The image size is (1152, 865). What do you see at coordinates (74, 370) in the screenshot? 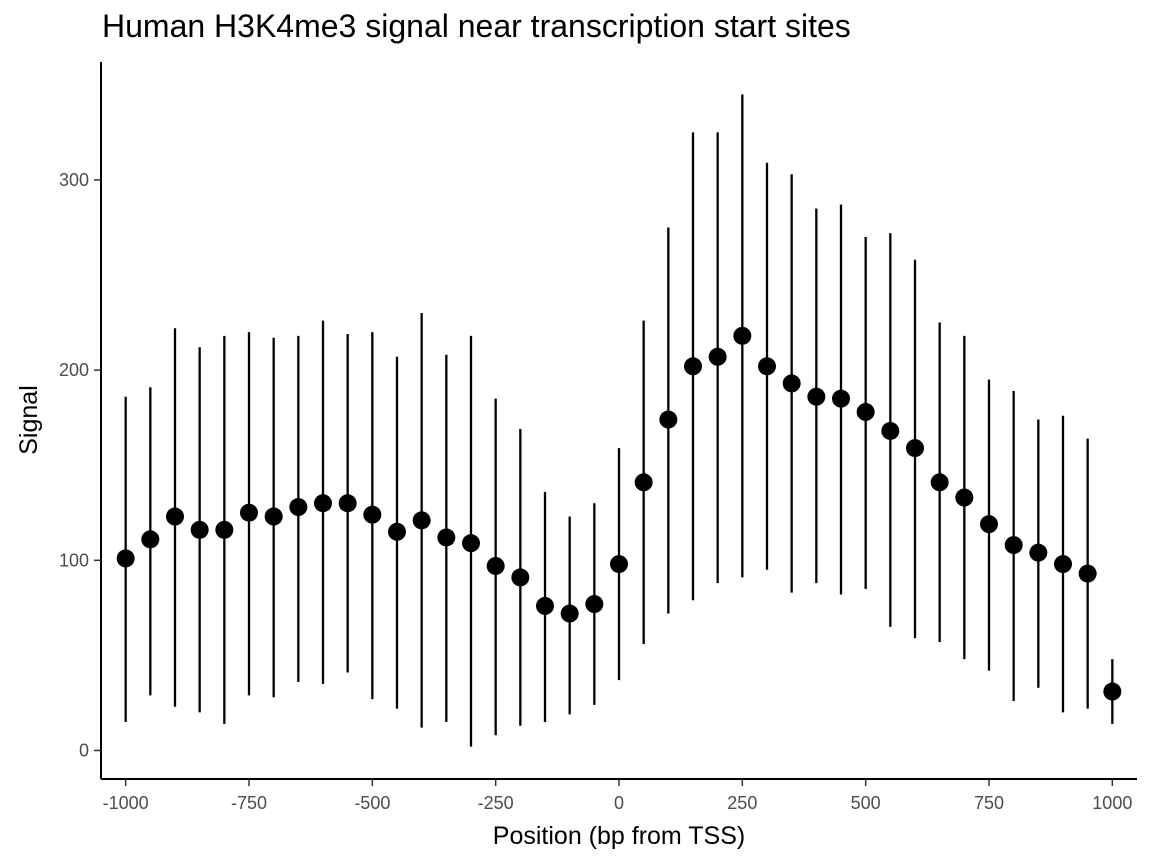
I see `y-tick-label-2: 200` at bounding box center [74, 370].